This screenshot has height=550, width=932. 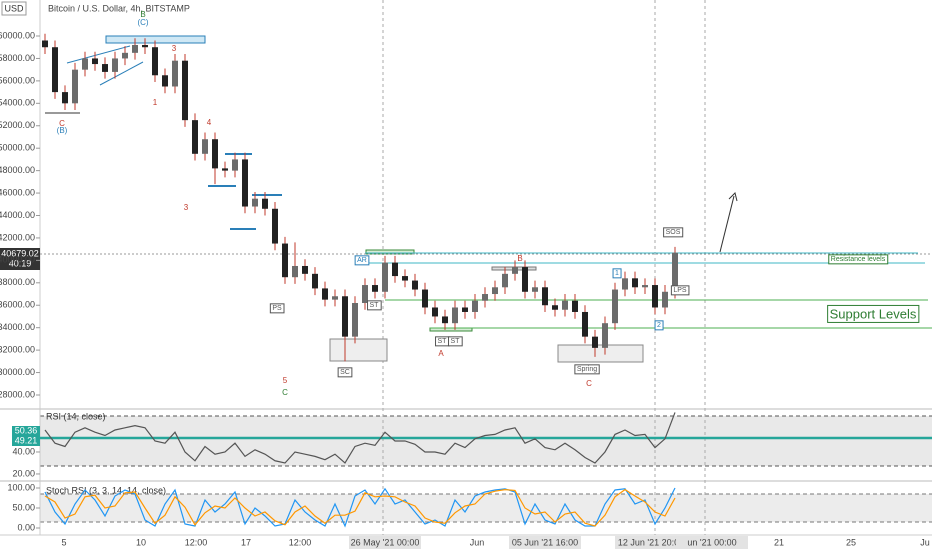 I want to click on y-tick-label: 40000.00, so click(x=17, y=260).